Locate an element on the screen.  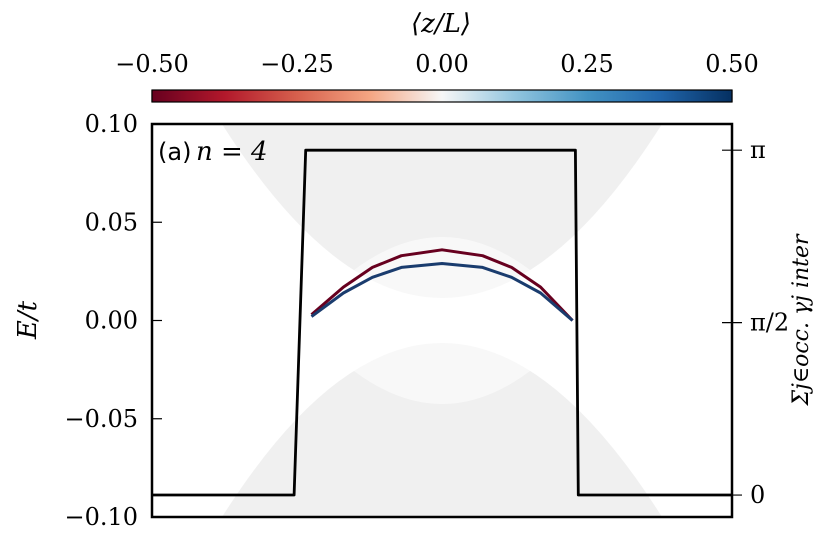
y2-axis-ticks: π π/2 0 is located at coordinates (755, 322).